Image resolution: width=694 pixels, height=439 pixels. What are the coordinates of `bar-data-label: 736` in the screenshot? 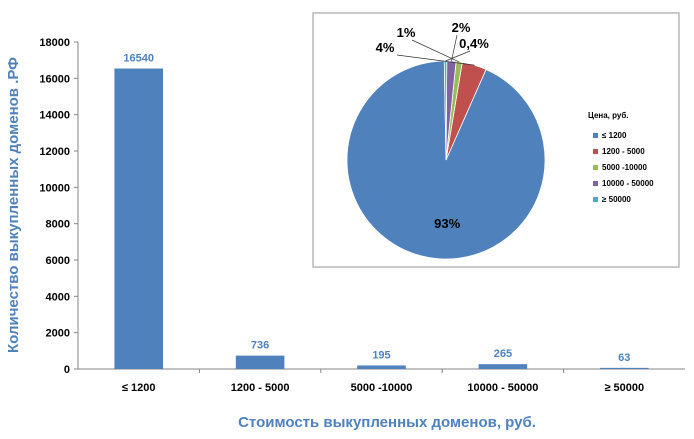 It's located at (260, 346).